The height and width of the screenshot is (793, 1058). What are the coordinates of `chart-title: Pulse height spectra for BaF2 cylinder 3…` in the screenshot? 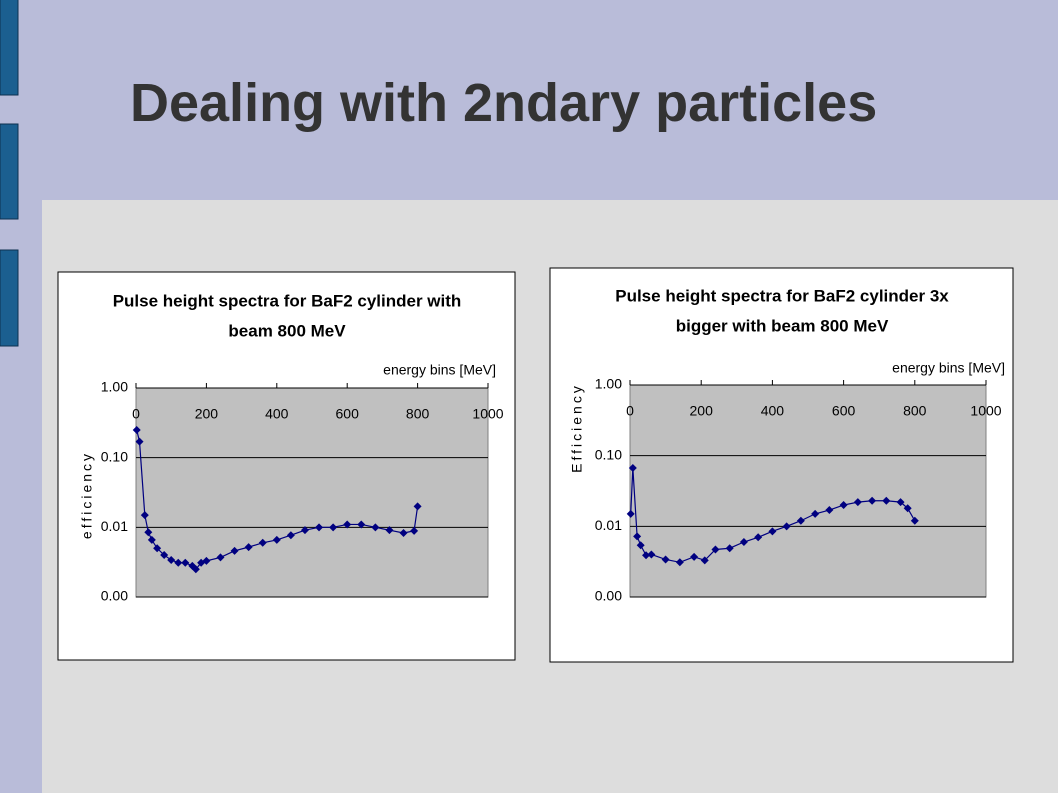 It's located at (782, 295).